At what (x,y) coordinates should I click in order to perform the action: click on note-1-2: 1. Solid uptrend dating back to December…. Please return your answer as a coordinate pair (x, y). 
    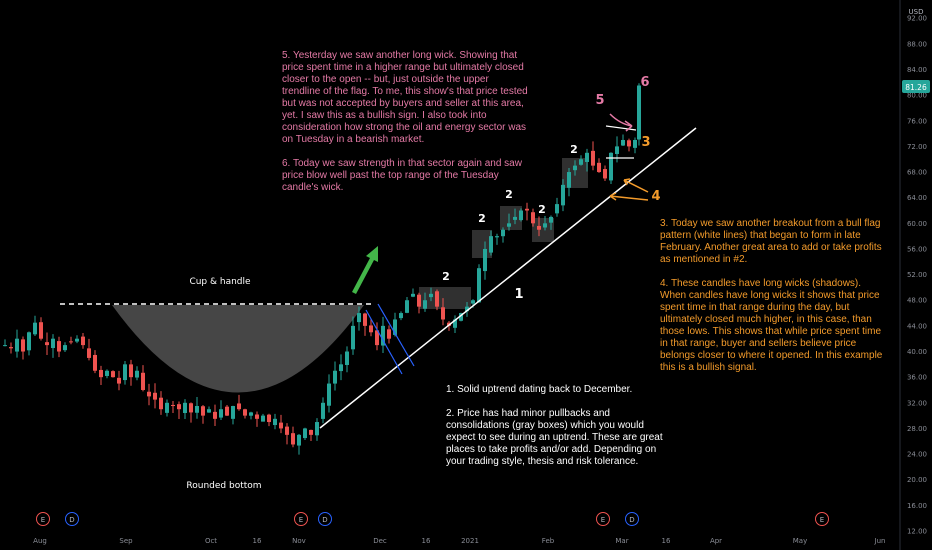
    Looking at the image, I should click on (557, 432).